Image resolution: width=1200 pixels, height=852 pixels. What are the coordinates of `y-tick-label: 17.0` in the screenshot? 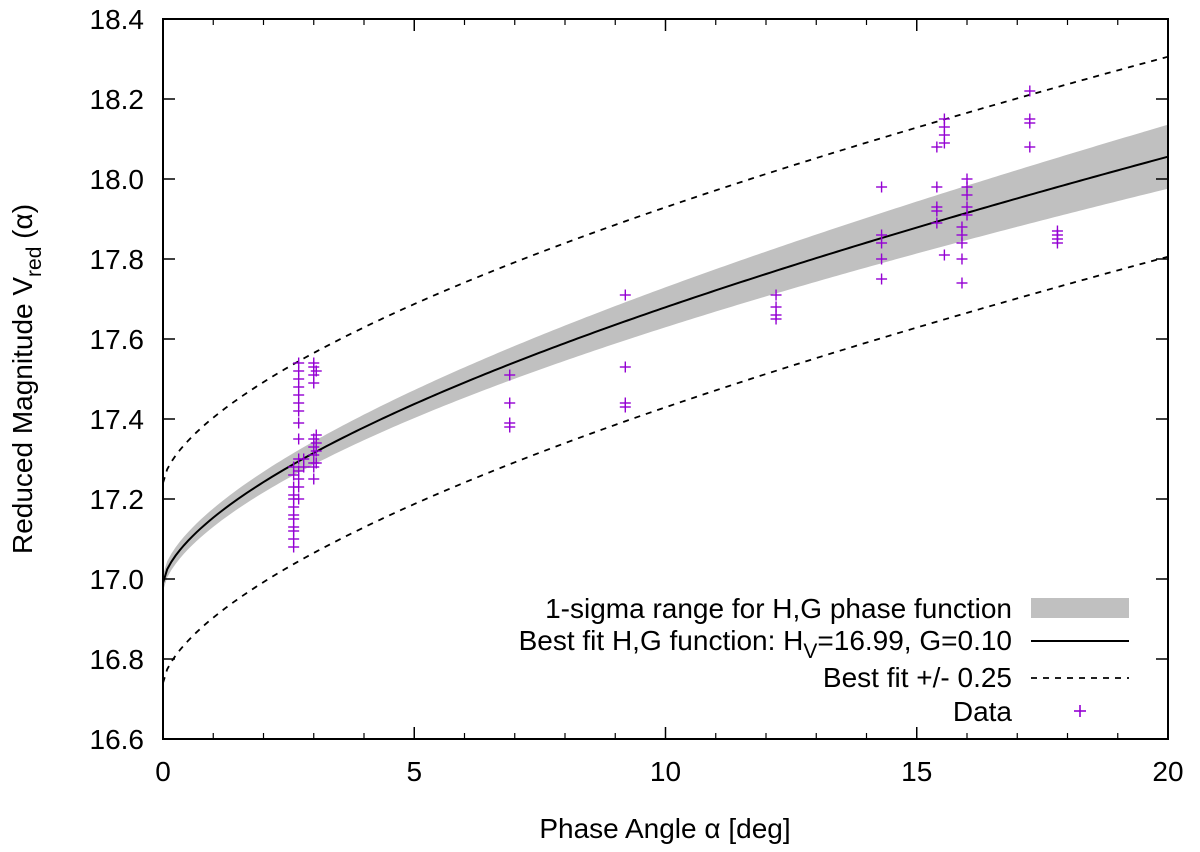 It's located at (117, 579).